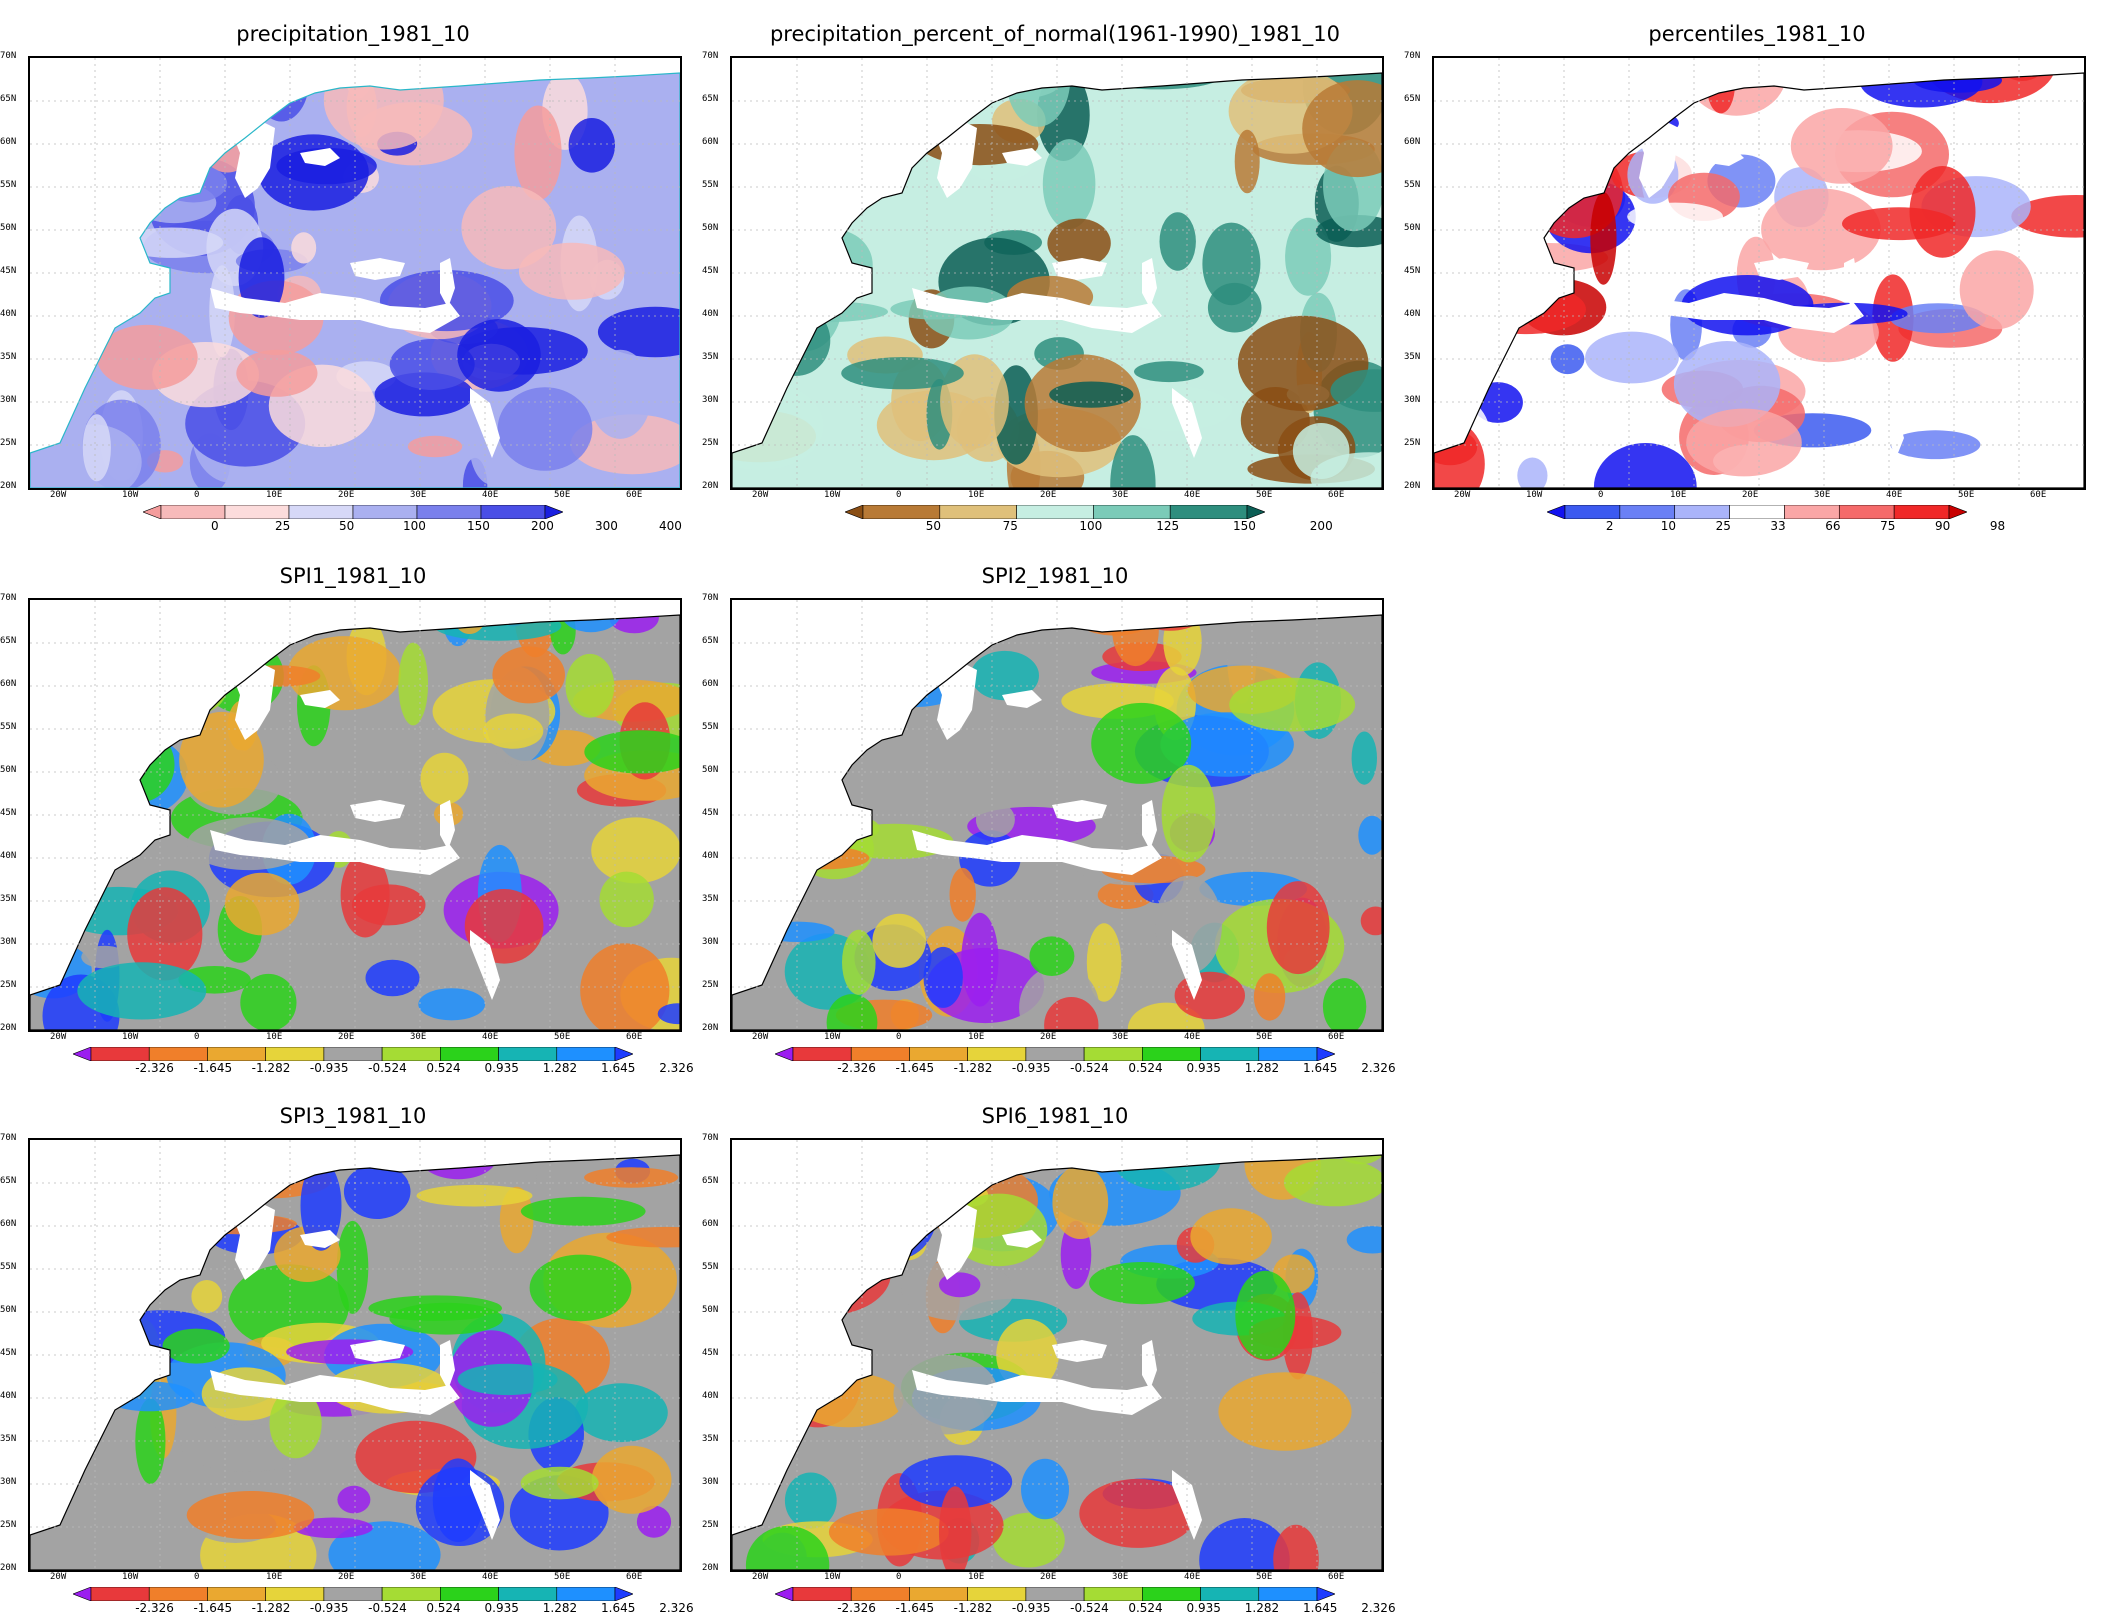 This screenshot has height=1620, width=2106. Describe the element at coordinates (1055, 1116) in the screenshot. I see `panel-title: SPI6_1981_10` at that location.